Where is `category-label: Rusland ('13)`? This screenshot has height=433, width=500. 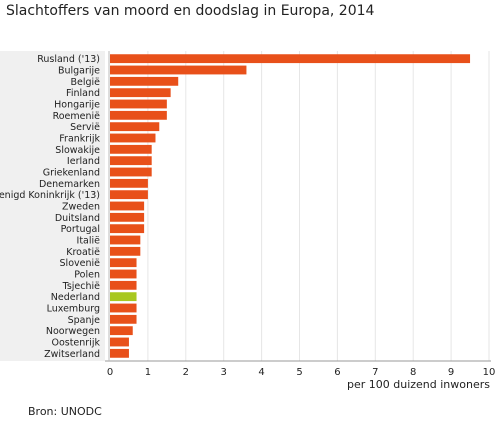
category-label: Rusland ('13) is located at coordinates (68, 59).